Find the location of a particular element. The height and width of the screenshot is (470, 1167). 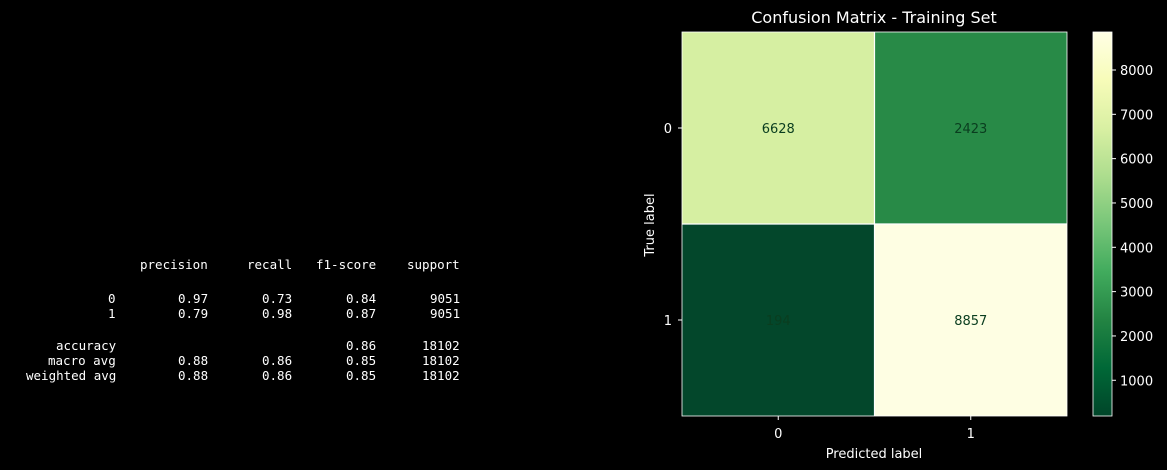

x-tick-label: 0 is located at coordinates (778, 434).